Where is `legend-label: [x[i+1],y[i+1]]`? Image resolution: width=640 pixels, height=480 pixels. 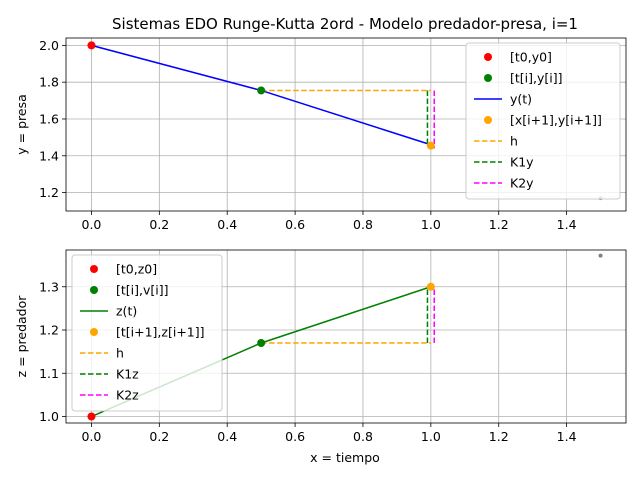 legend-label: [x[i+1],y[i+1]] is located at coordinates (556, 120).